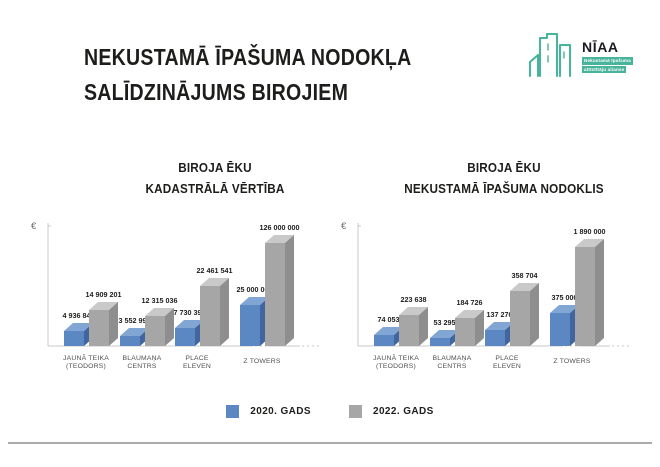 Image resolution: width=660 pixels, height=467 pixels. Describe the element at coordinates (160, 300) in the screenshot. I see `value-label: 12 315 036` at that location.